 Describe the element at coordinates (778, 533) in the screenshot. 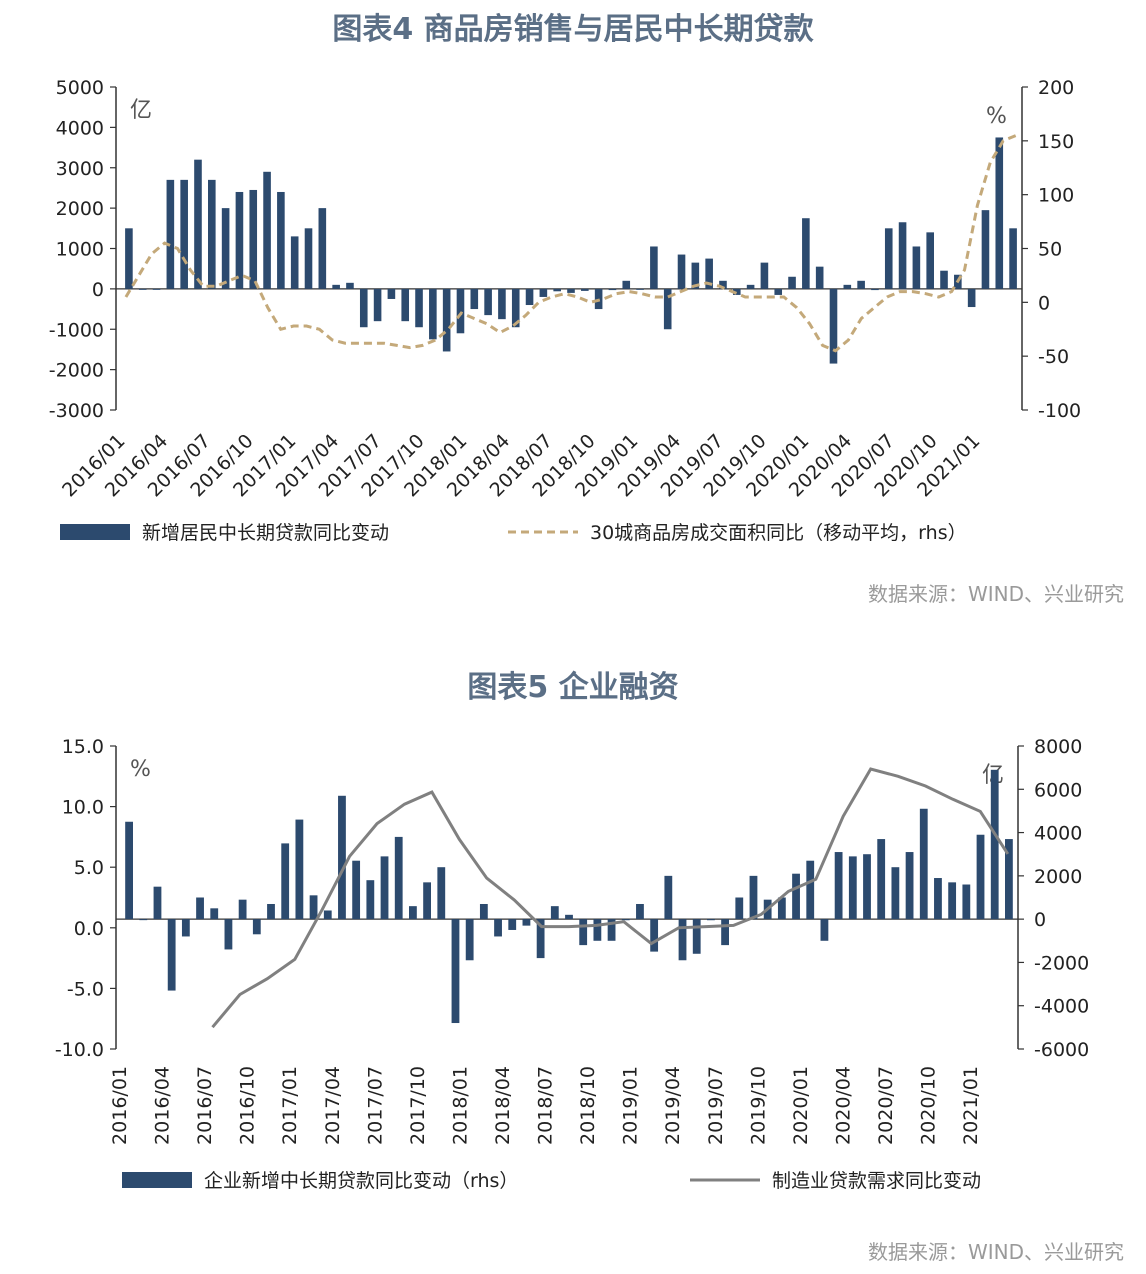

I see `legend-line-label: 30城商品房成交面积同比（移动平均，rhs）` at that location.